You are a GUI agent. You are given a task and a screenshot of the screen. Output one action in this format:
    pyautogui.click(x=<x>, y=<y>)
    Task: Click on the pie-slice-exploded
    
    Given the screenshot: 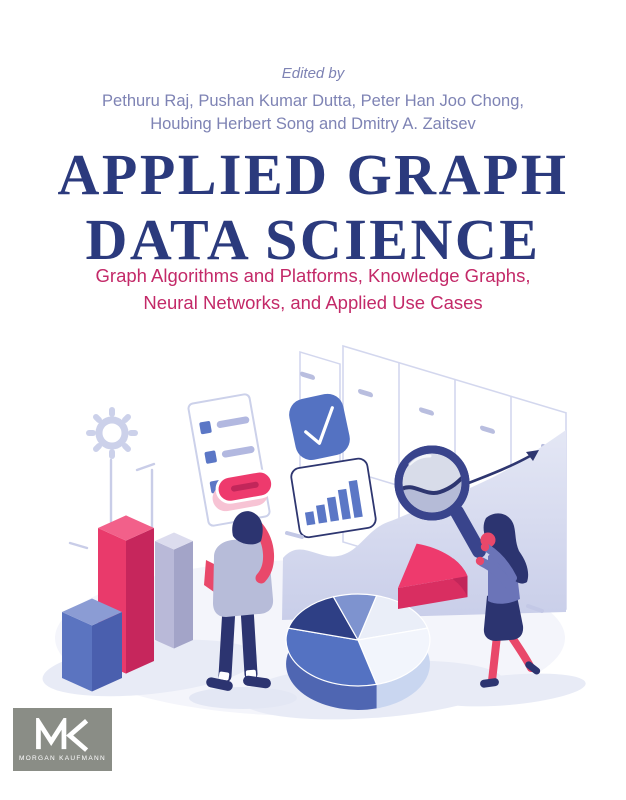 What is the action you would take?
    pyautogui.click(x=433, y=576)
    